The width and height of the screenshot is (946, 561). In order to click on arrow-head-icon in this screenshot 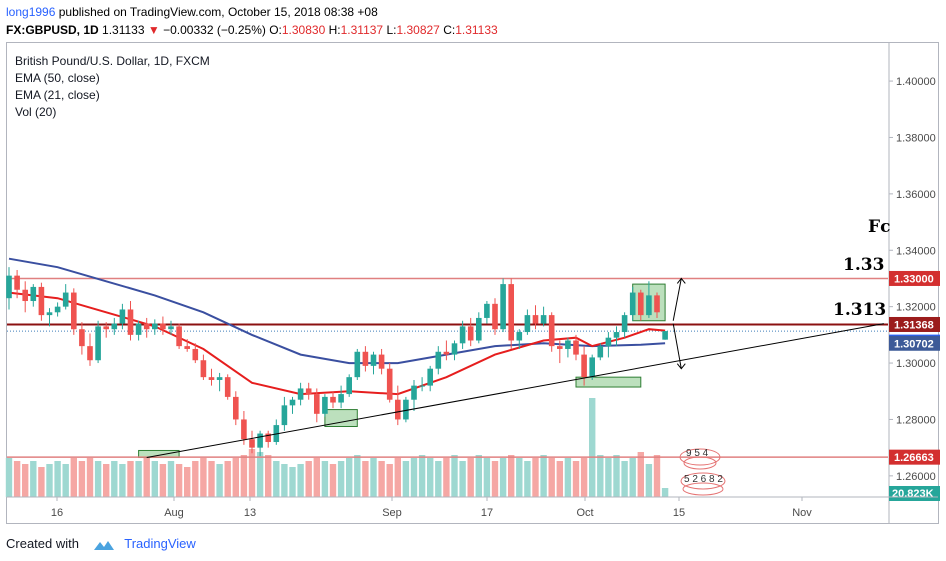, I will do `click(681, 366)`.